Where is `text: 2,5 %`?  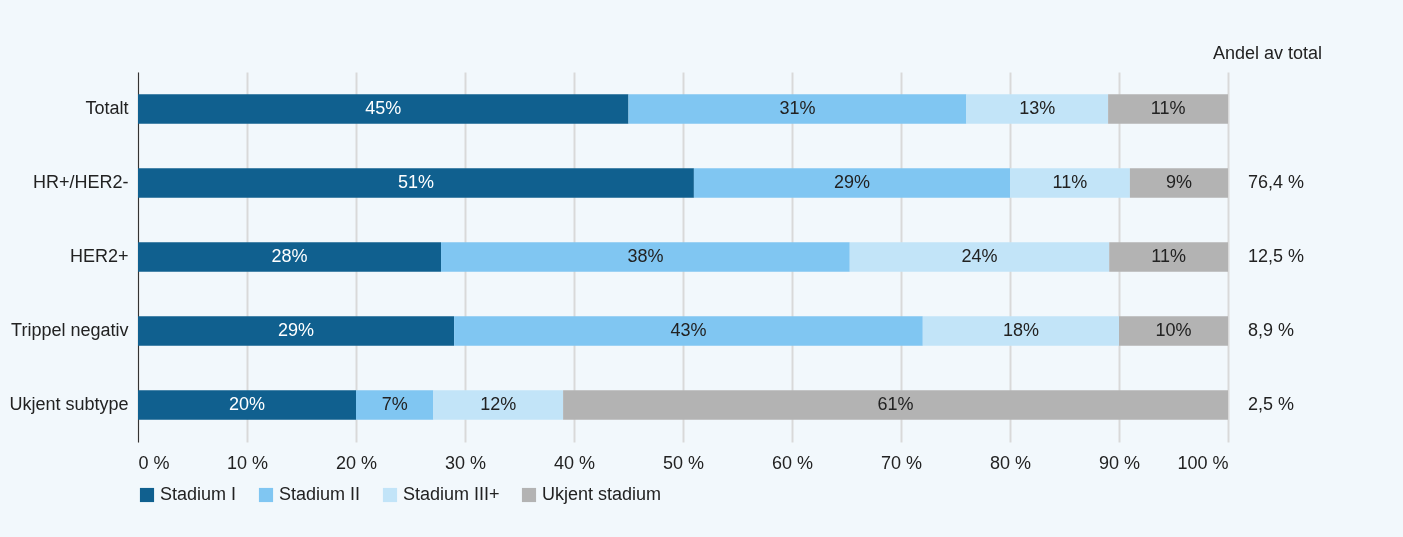
text: 2,5 % is located at coordinates (1271, 404).